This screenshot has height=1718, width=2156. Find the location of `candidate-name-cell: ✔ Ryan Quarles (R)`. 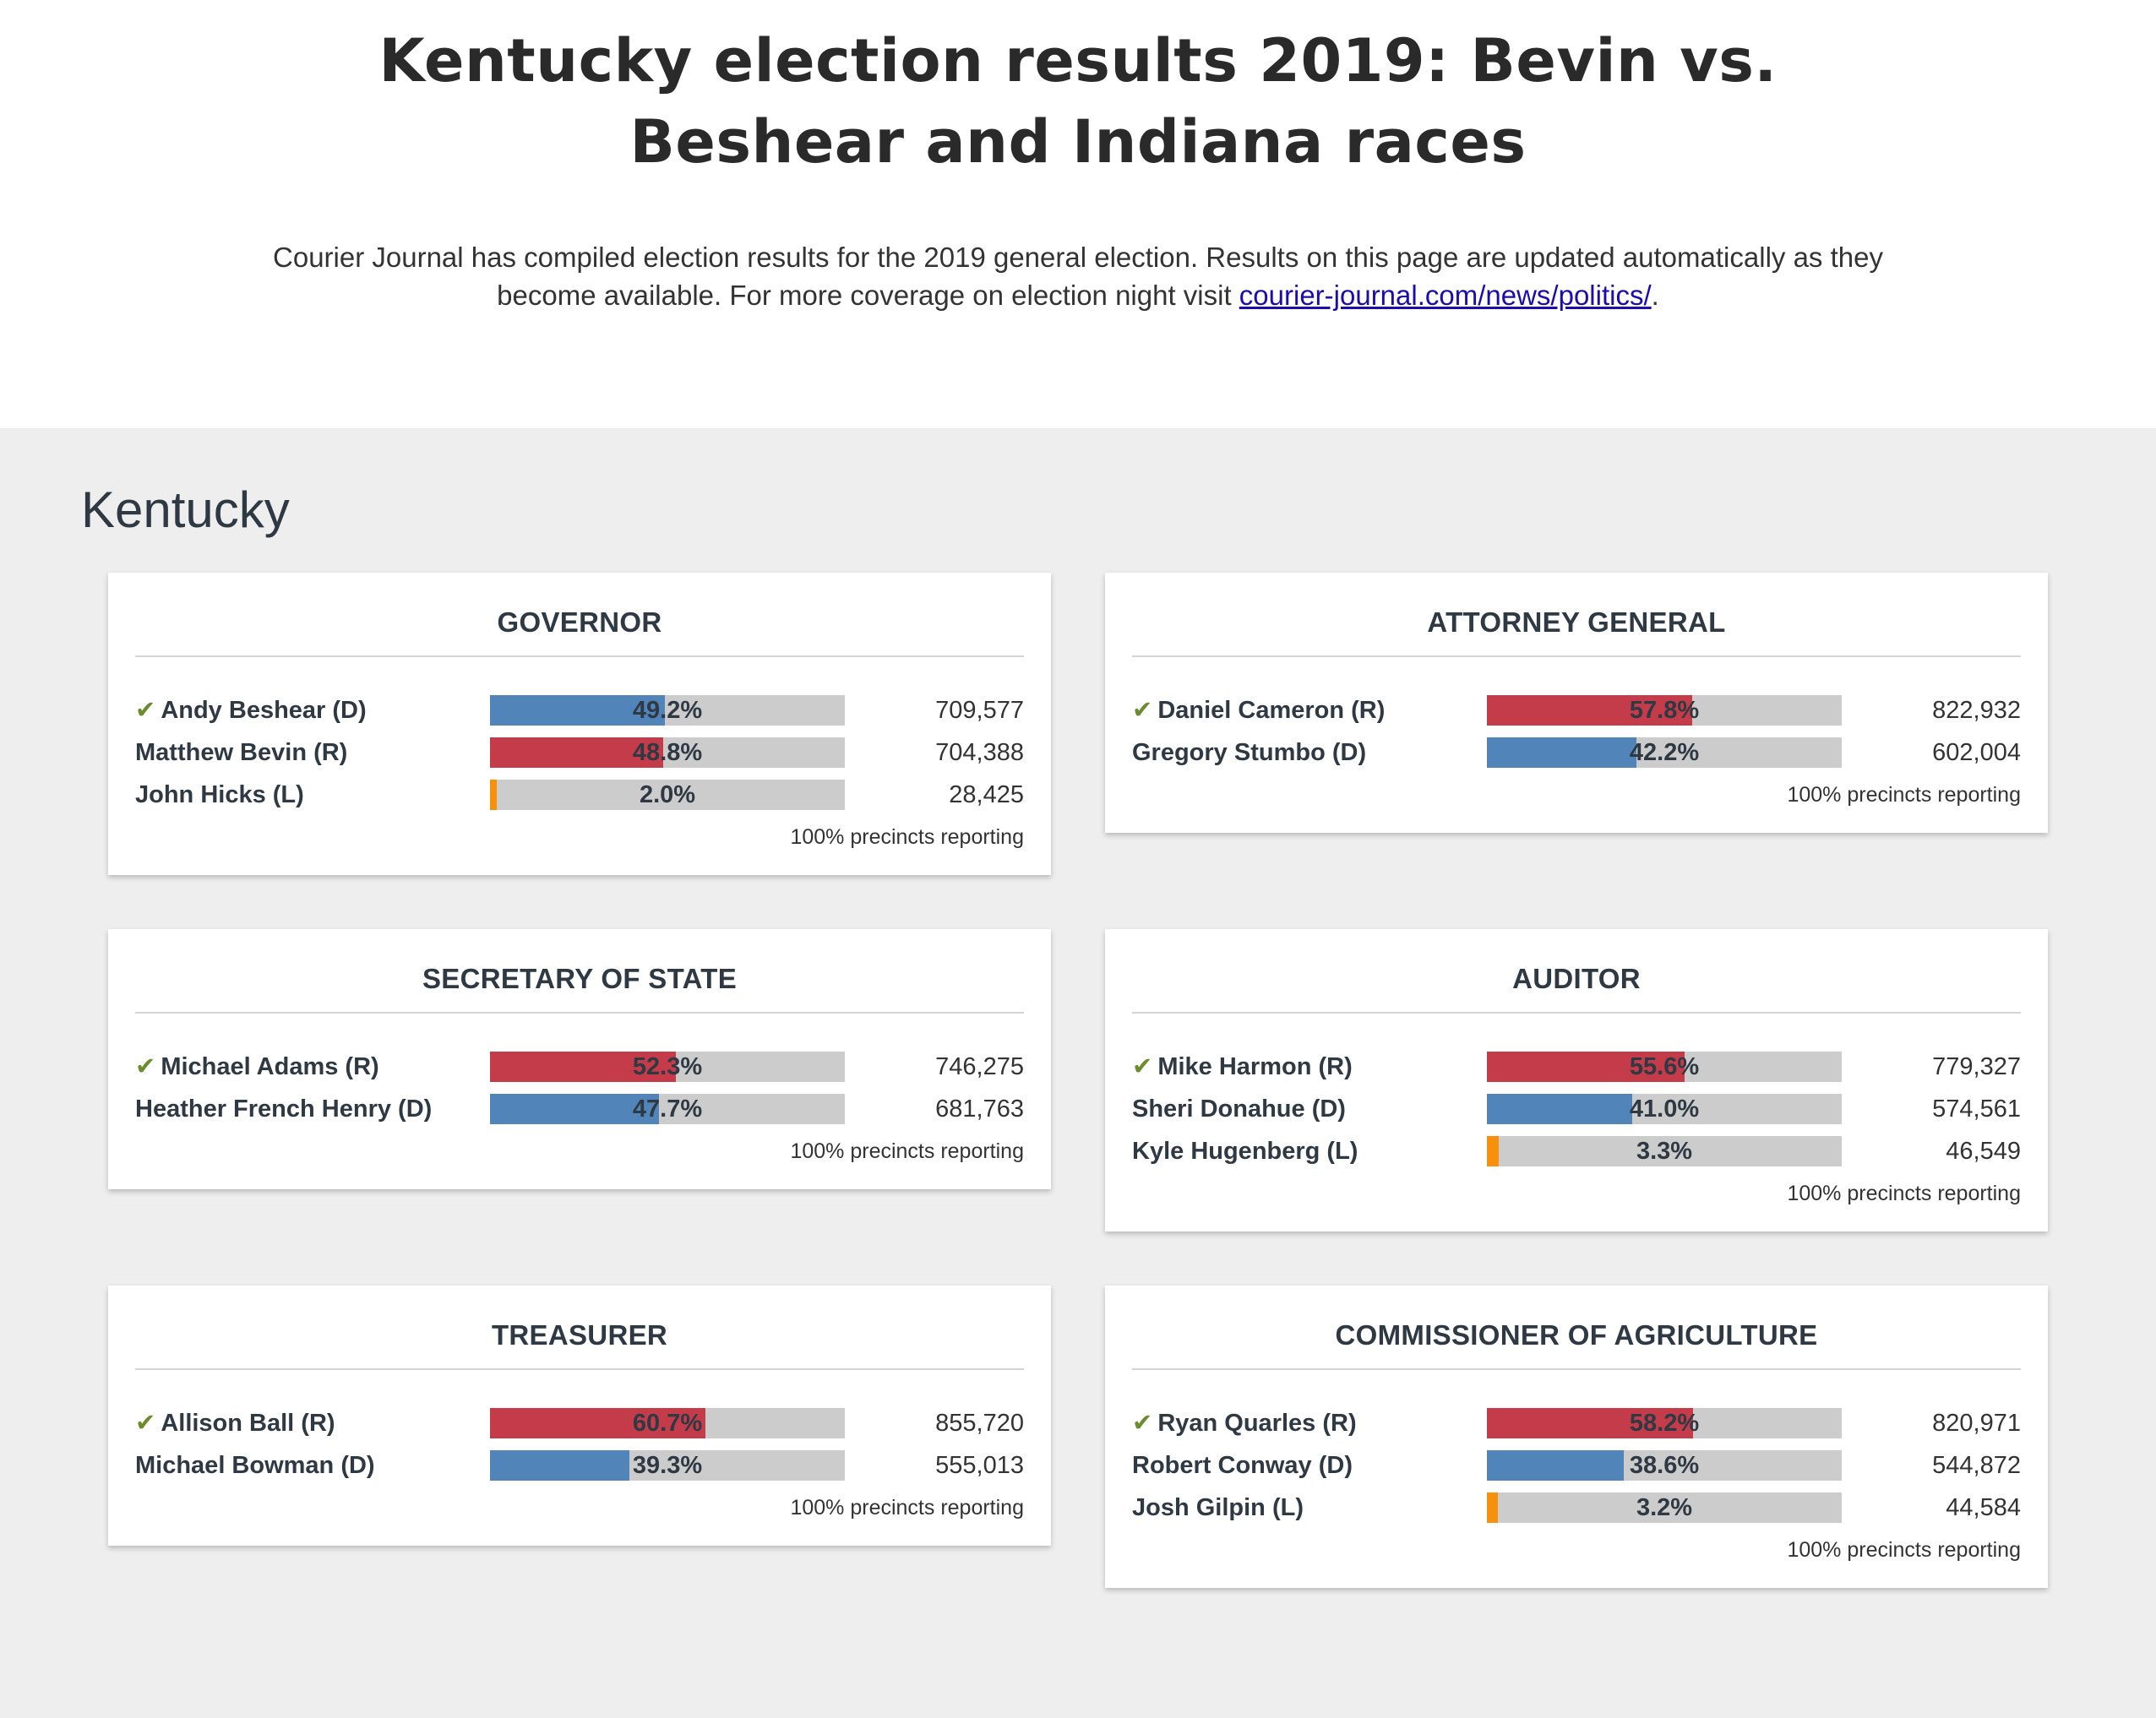

candidate-name-cell: ✔ Ryan Quarles (R) is located at coordinates (1244, 1423).